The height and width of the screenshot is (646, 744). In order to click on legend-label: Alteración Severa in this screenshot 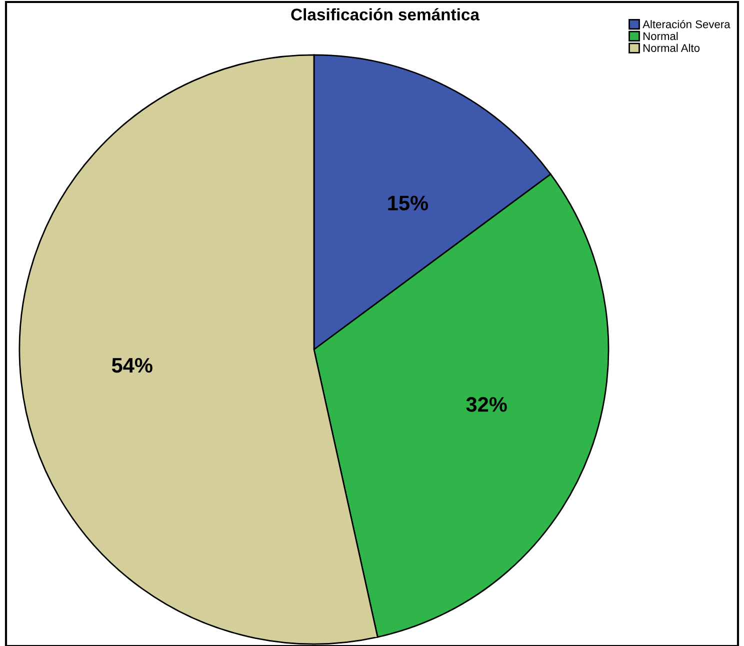, I will do `click(686, 24)`.